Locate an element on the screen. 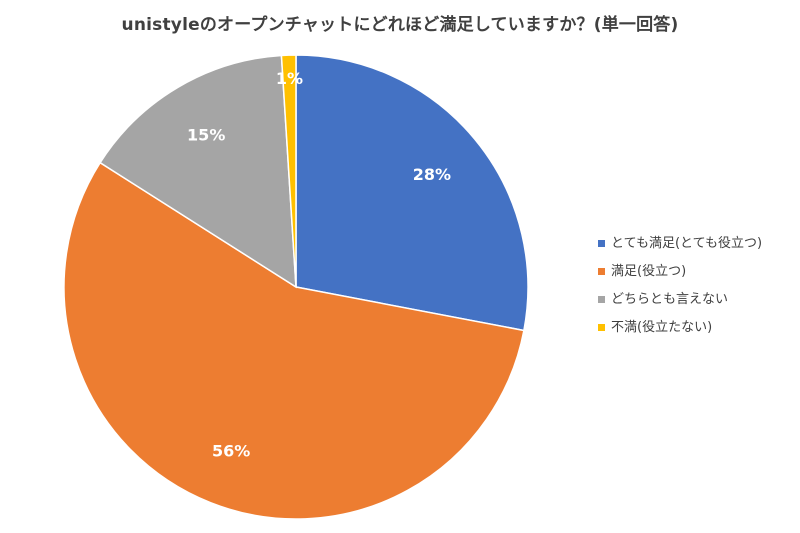  legend-item: とても満足(とても役立つ) is located at coordinates (680, 243).